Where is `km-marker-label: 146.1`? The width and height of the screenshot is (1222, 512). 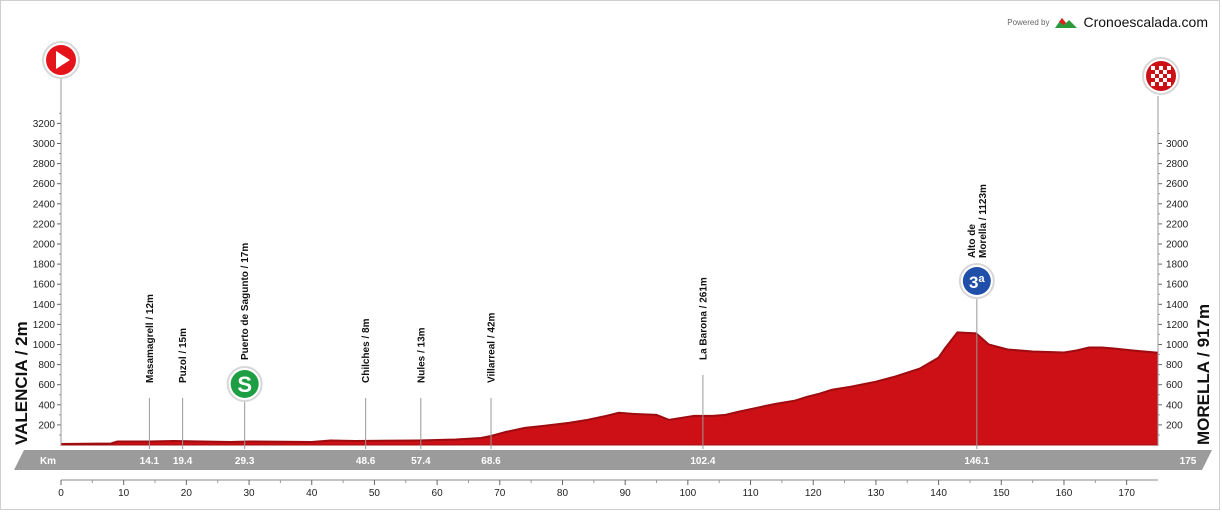 km-marker-label: 146.1 is located at coordinates (976, 461).